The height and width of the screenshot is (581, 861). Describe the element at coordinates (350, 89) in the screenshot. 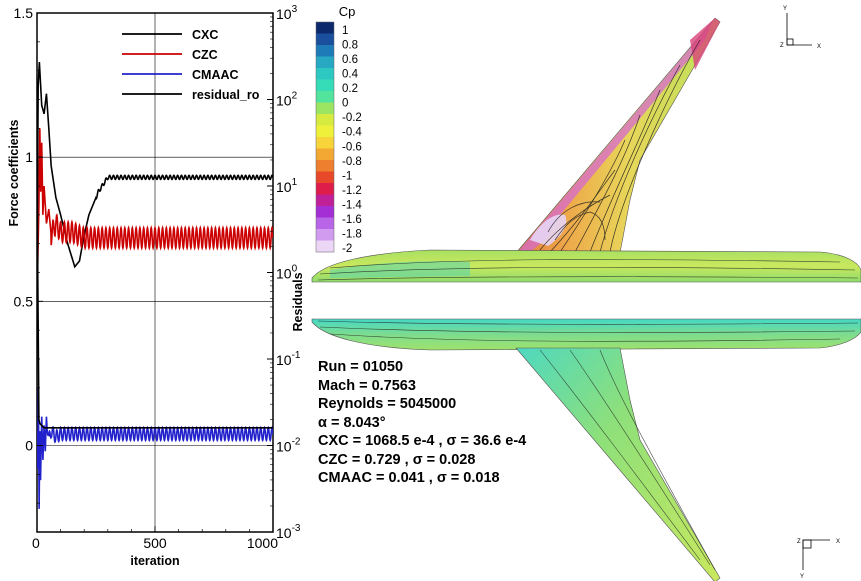

I see `colorbar-label: 0.2` at that location.